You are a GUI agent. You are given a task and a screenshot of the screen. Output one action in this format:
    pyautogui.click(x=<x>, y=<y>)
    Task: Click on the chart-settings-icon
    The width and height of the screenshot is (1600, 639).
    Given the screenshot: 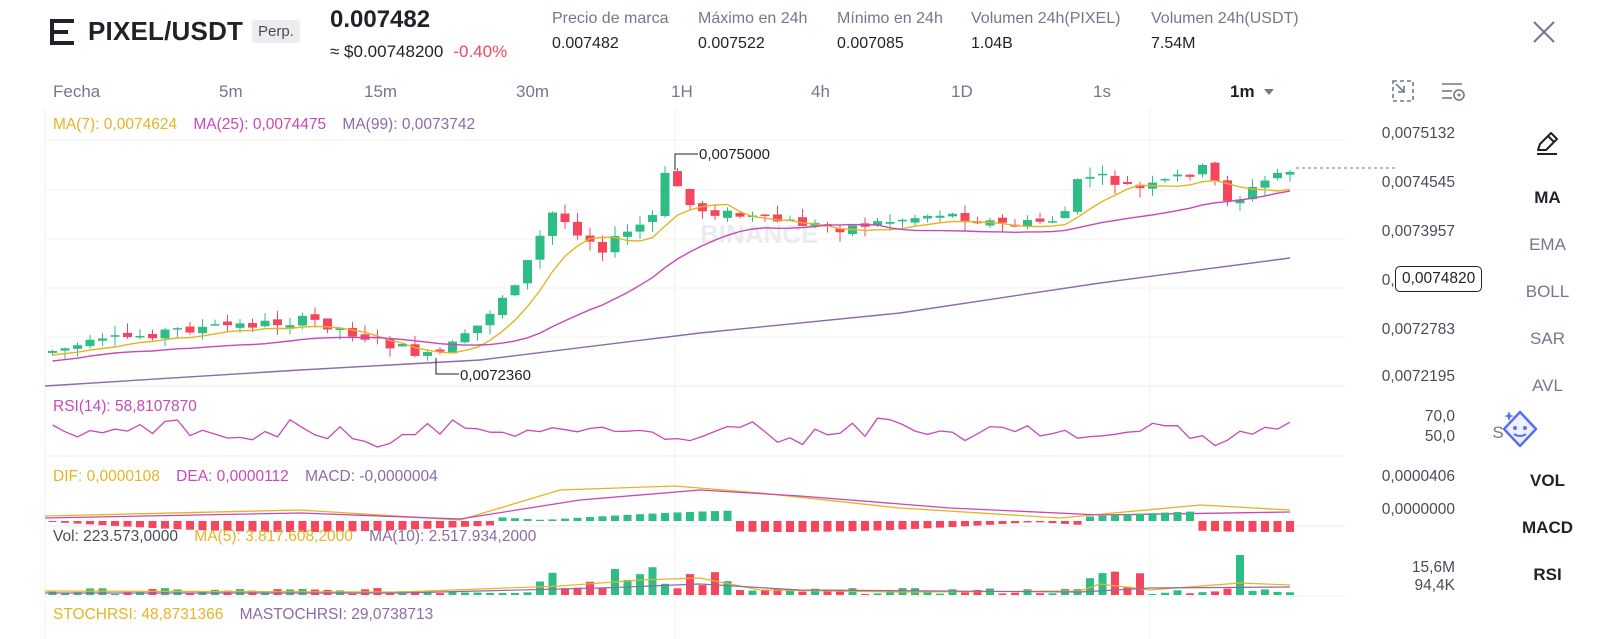 What is the action you would take?
    pyautogui.click(x=1453, y=91)
    